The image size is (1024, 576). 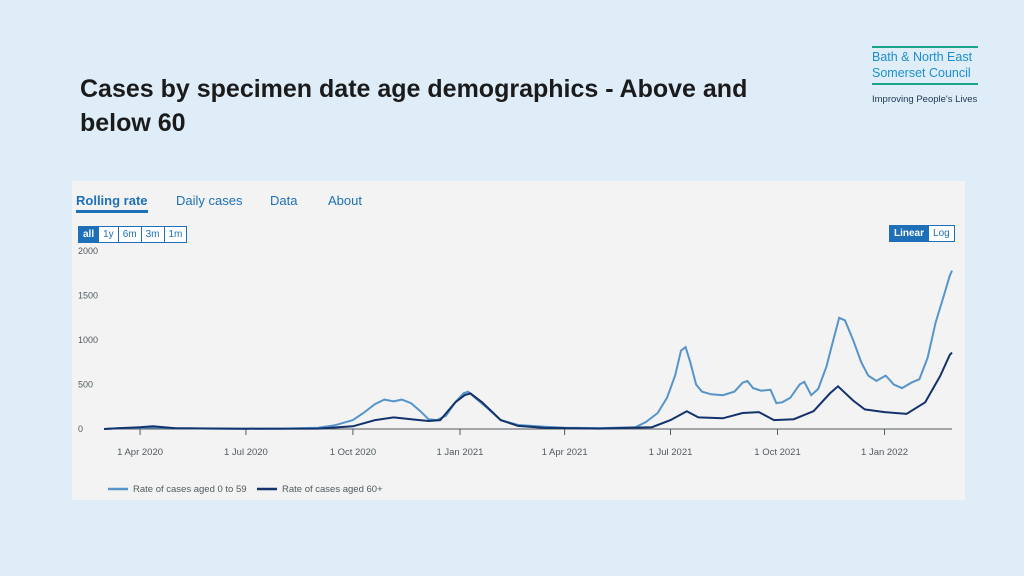 What do you see at coordinates (942, 233) in the screenshot?
I see `scale-log-button: Log` at bounding box center [942, 233].